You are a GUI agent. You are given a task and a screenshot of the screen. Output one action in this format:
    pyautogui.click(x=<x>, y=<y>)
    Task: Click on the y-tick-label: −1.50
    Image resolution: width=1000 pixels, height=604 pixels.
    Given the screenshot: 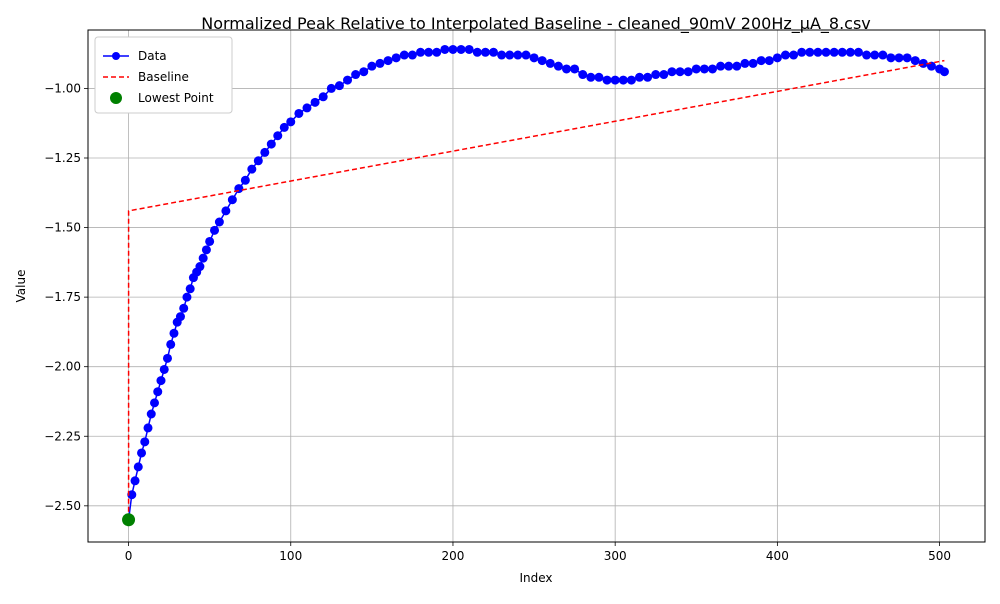 What is the action you would take?
    pyautogui.click(x=62, y=228)
    